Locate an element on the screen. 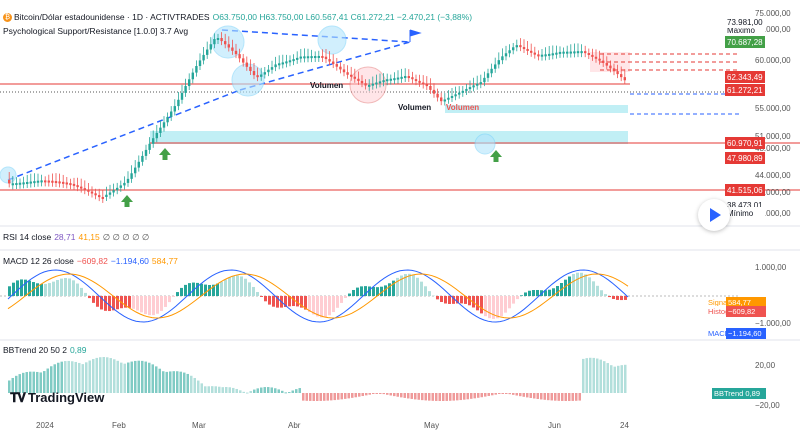 This screenshot has height=434, width=800. play-icon is located at coordinates (715, 215).